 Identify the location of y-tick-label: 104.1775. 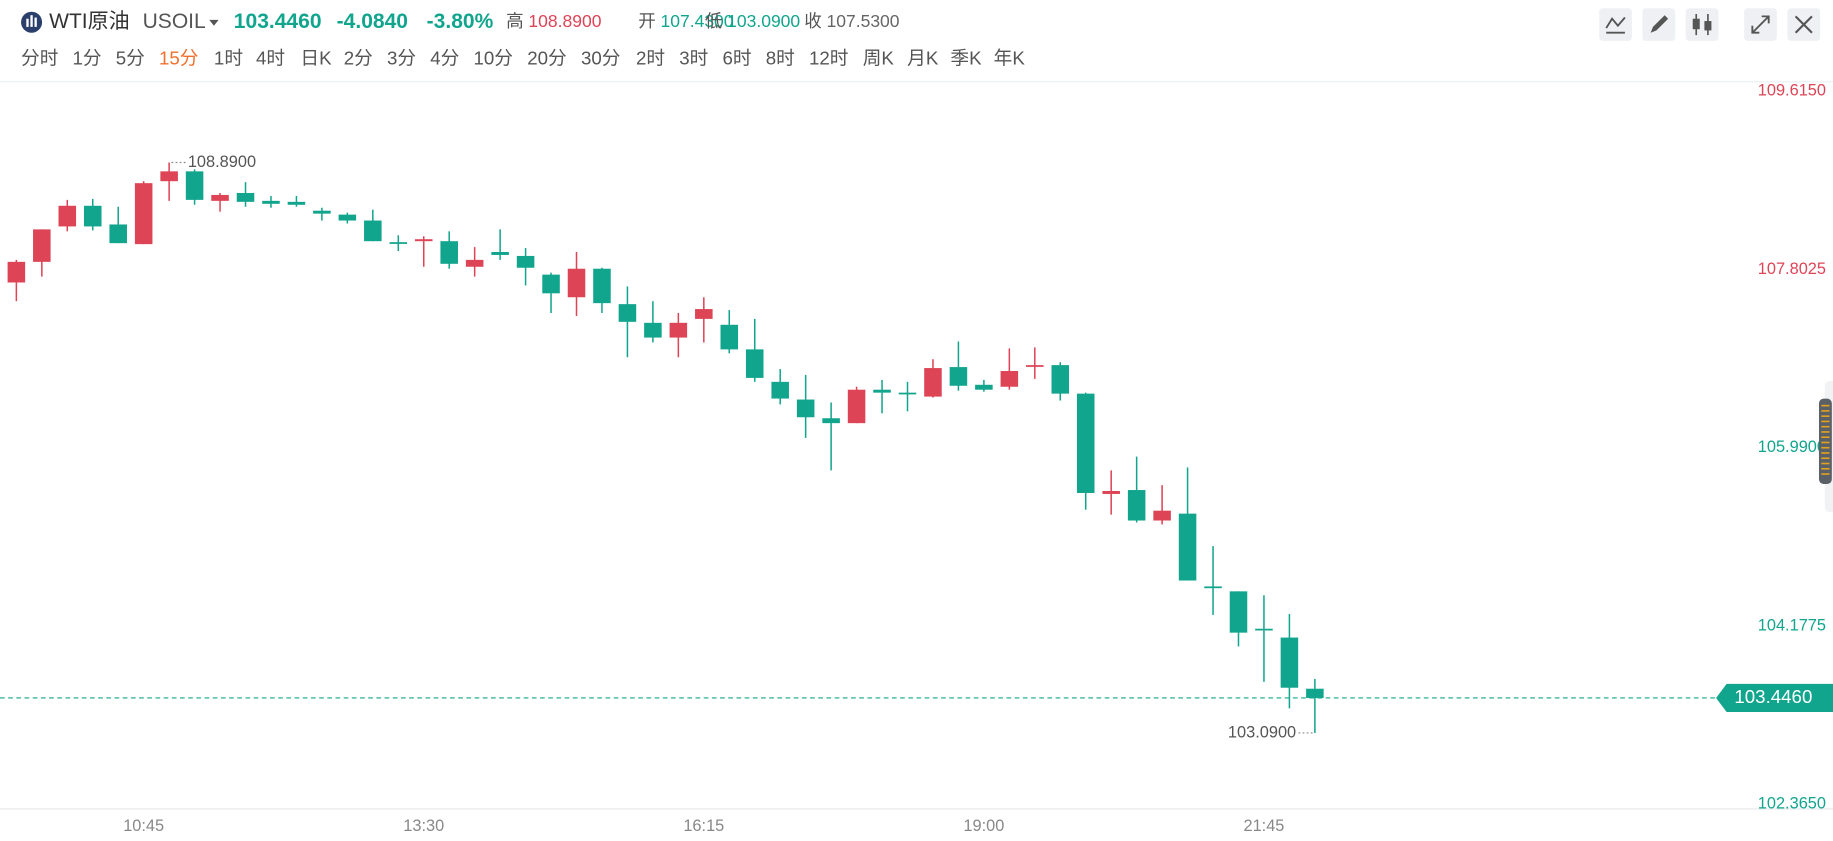
(1792, 625).